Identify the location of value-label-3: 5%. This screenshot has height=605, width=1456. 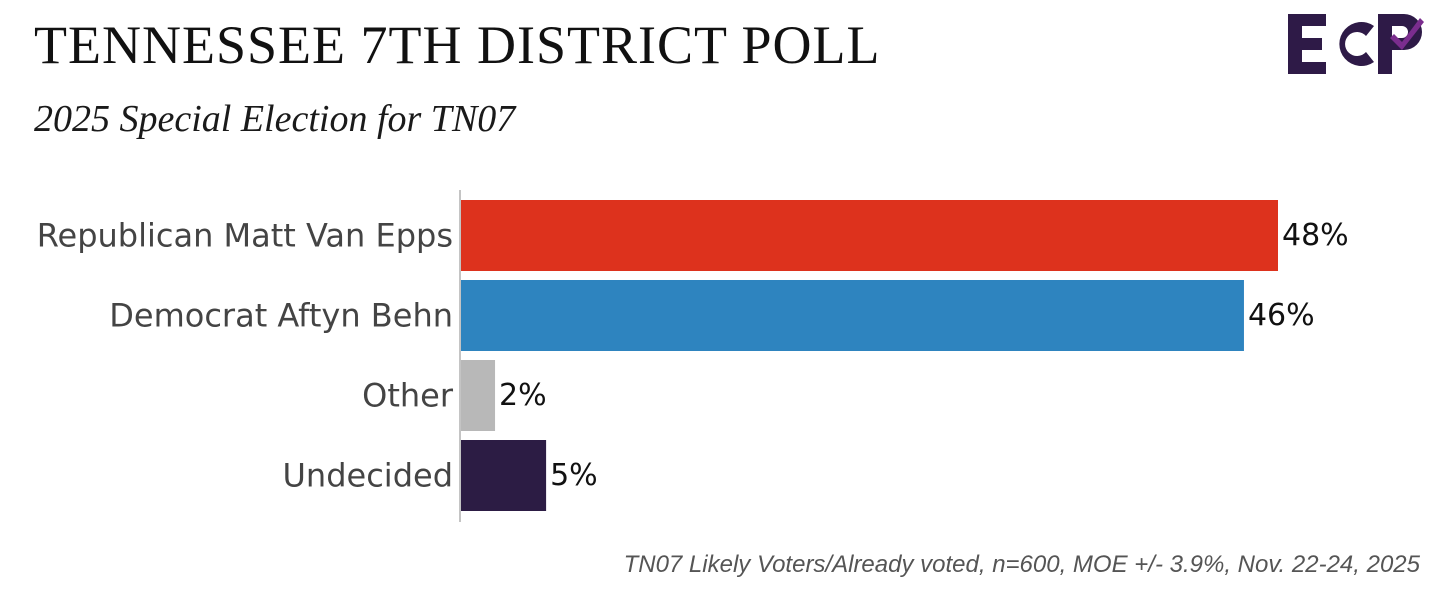
(574, 475).